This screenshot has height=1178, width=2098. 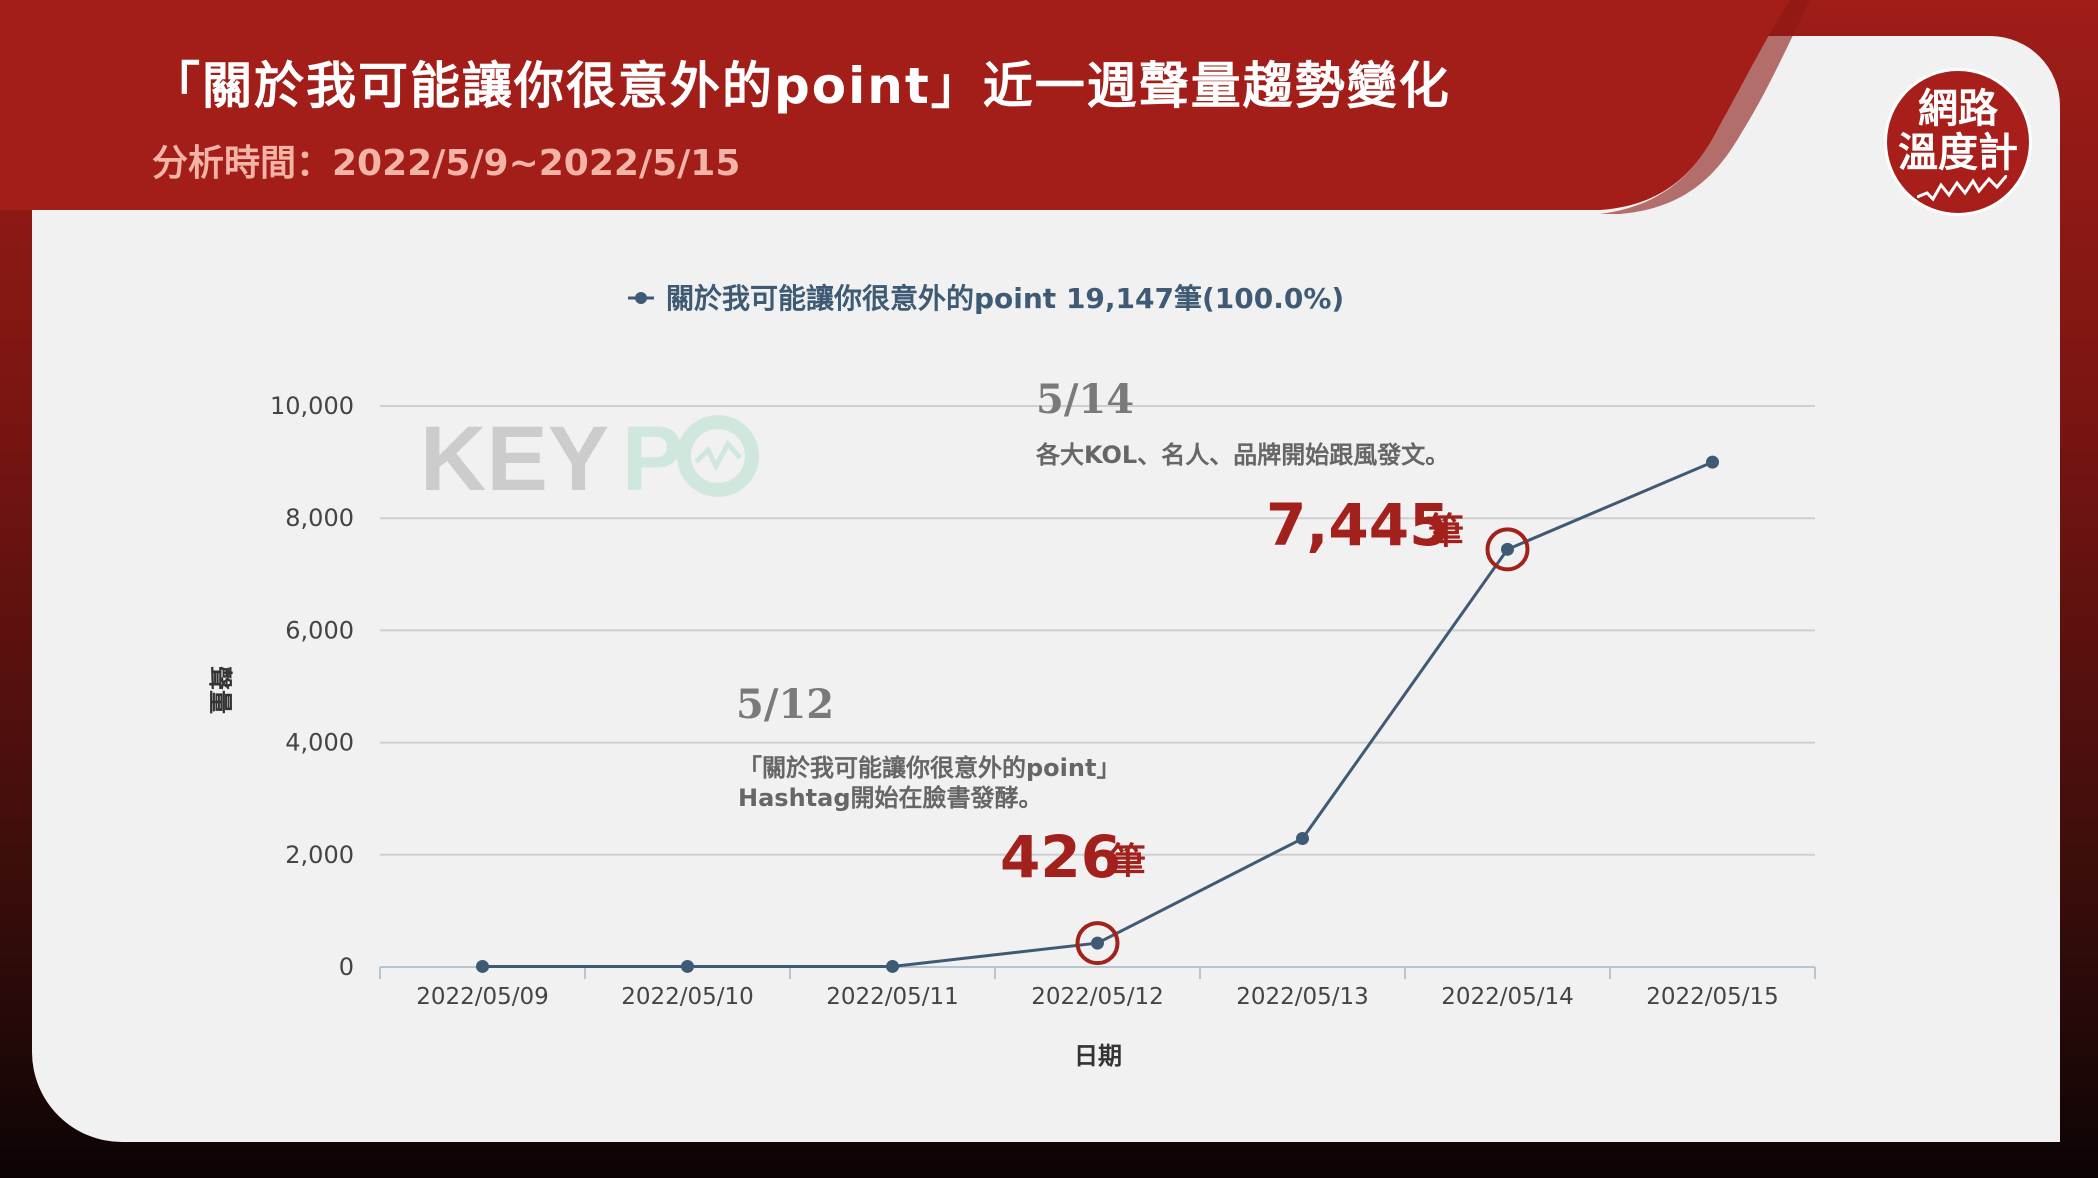 I want to click on watermark-wave-icon, so click(x=718, y=455).